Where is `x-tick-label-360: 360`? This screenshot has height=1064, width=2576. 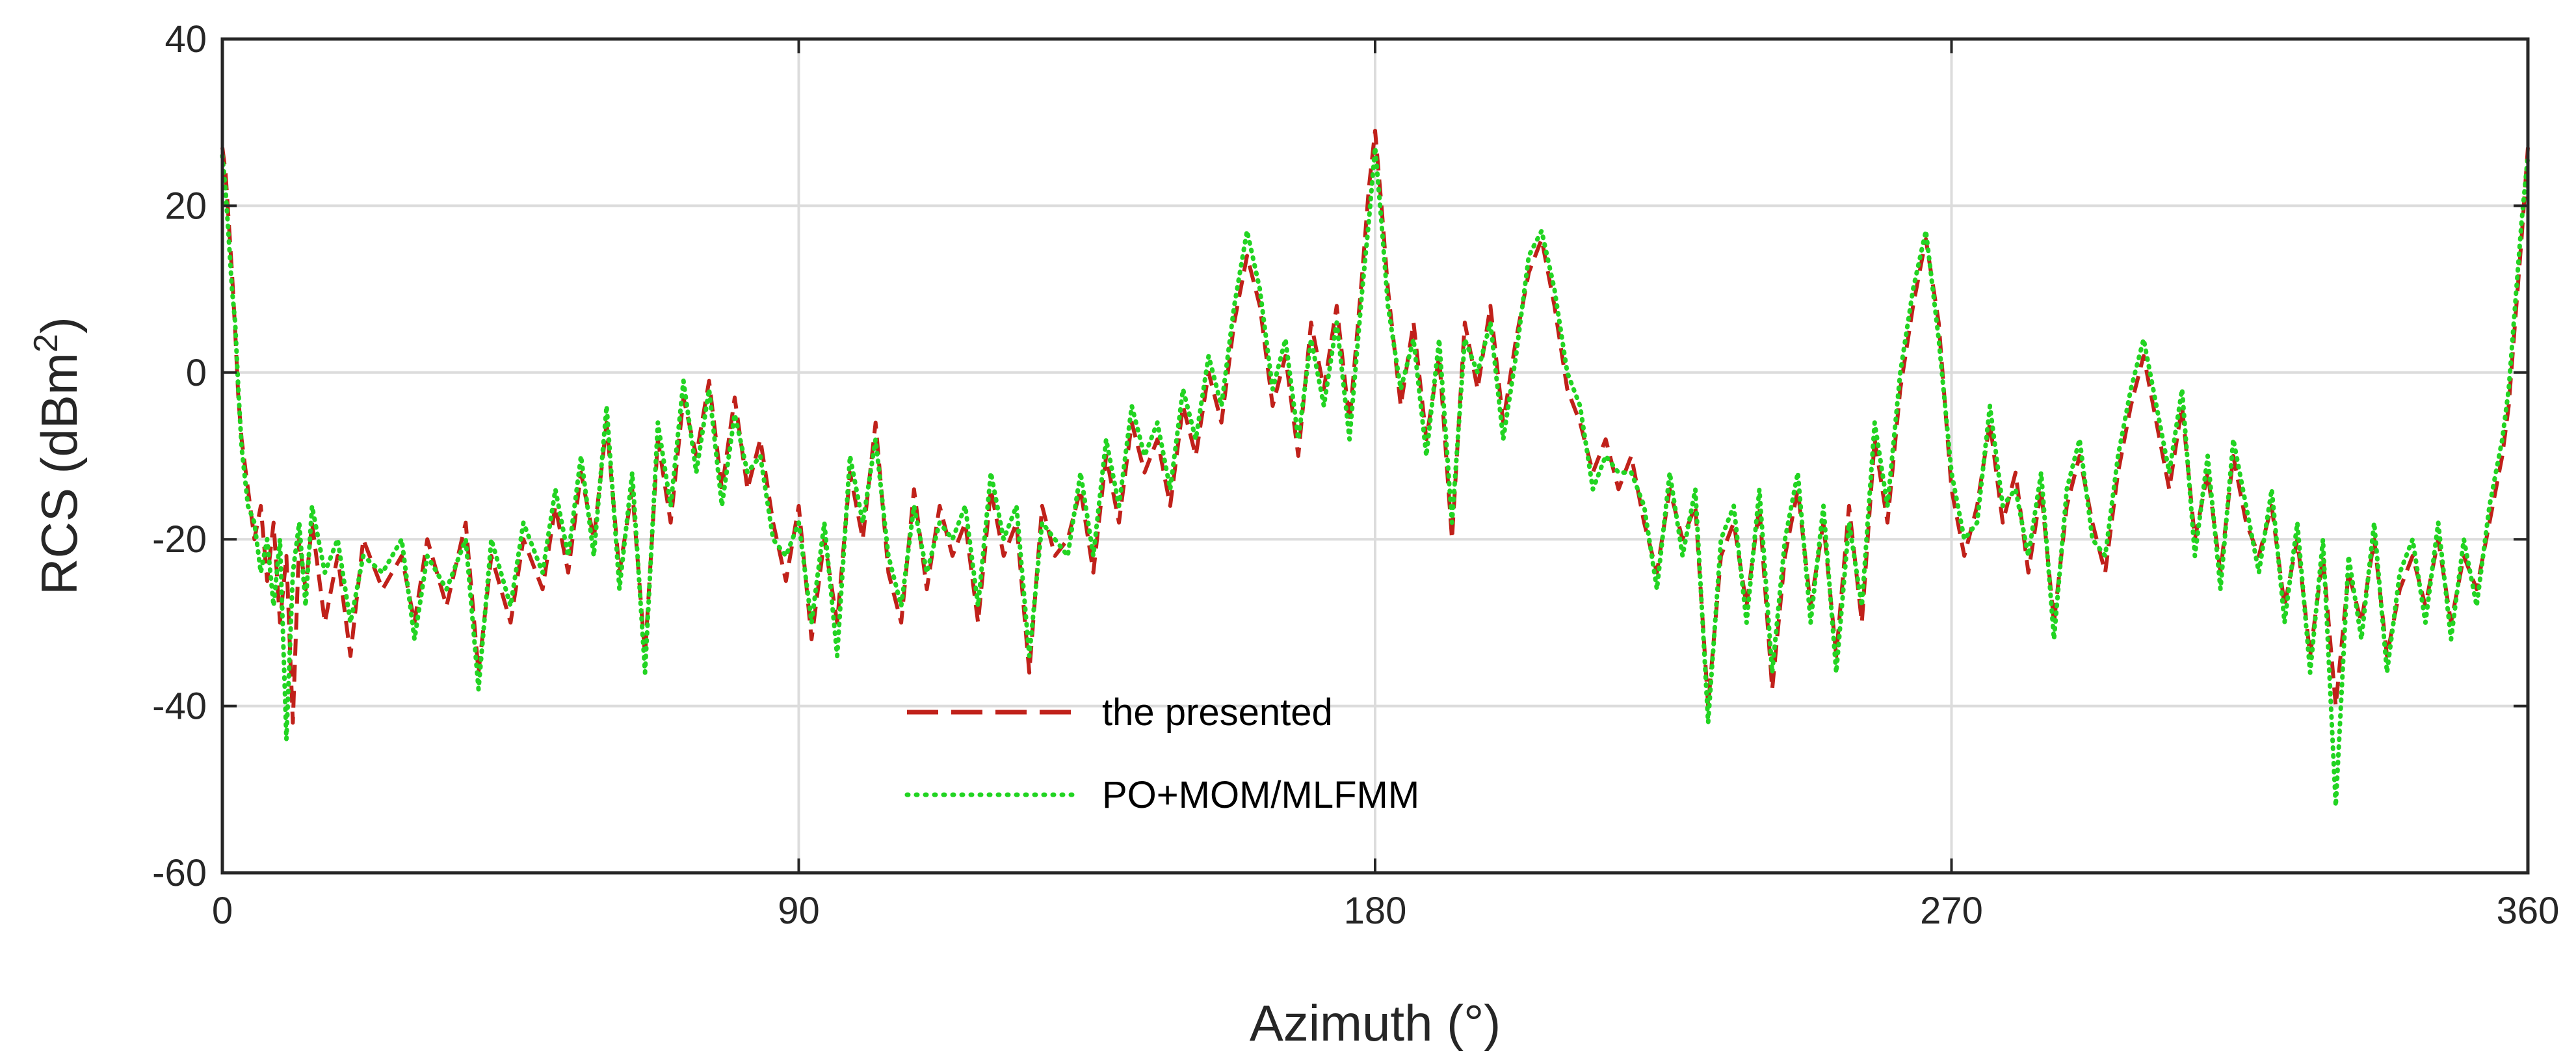
x-tick-label-360: 360 is located at coordinates (2528, 911).